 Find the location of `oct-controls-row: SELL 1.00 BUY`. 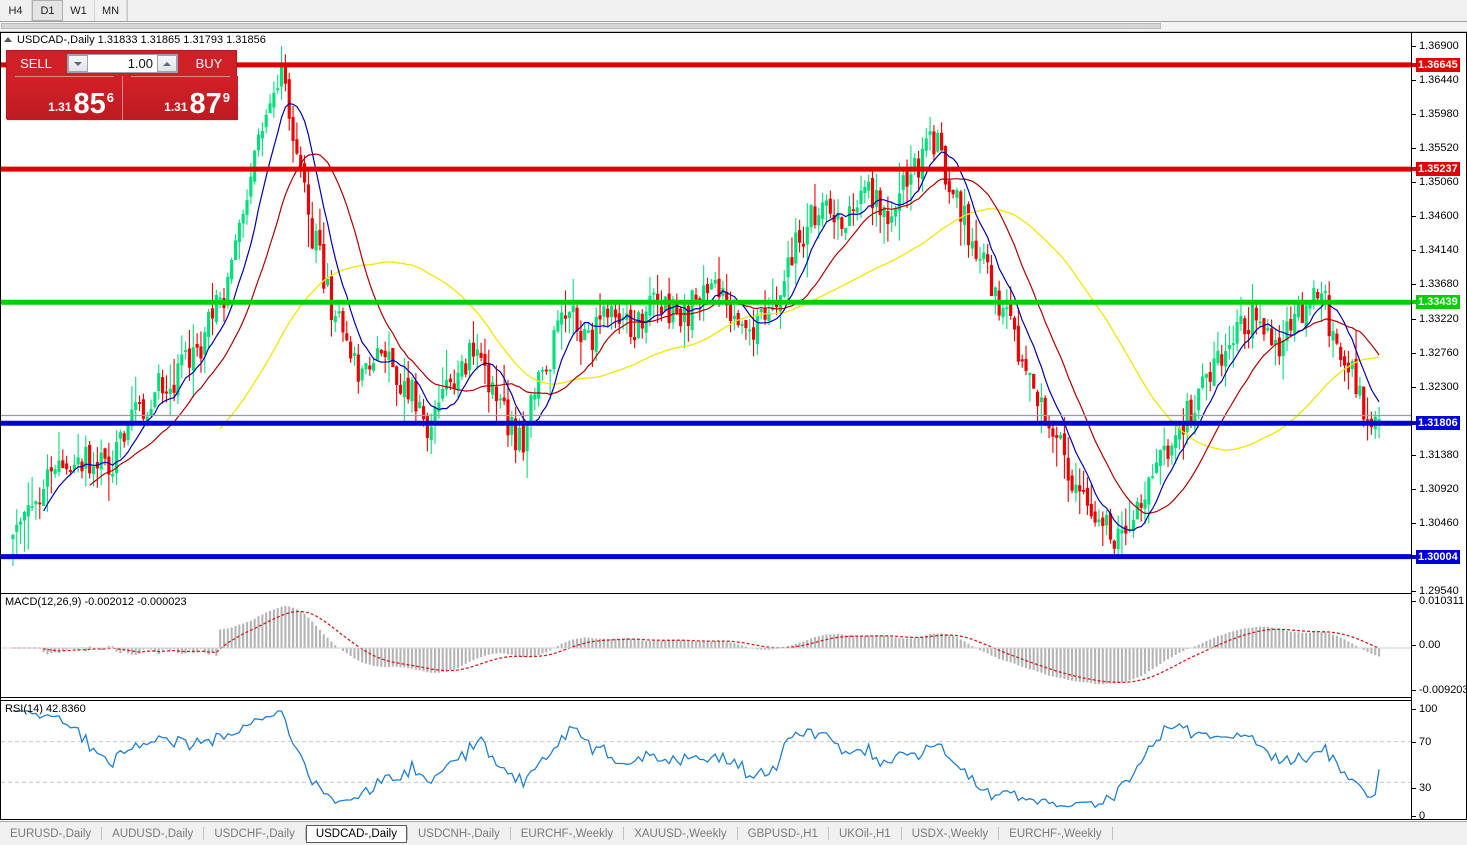

oct-controls-row: SELL 1.00 BUY is located at coordinates (122, 63).